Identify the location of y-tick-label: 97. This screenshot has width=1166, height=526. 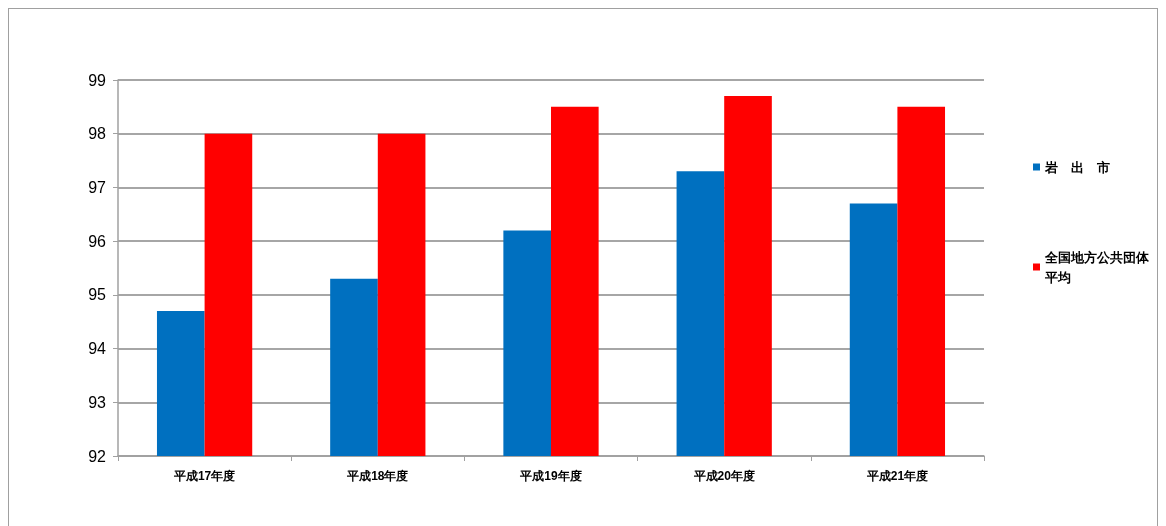
(97, 187).